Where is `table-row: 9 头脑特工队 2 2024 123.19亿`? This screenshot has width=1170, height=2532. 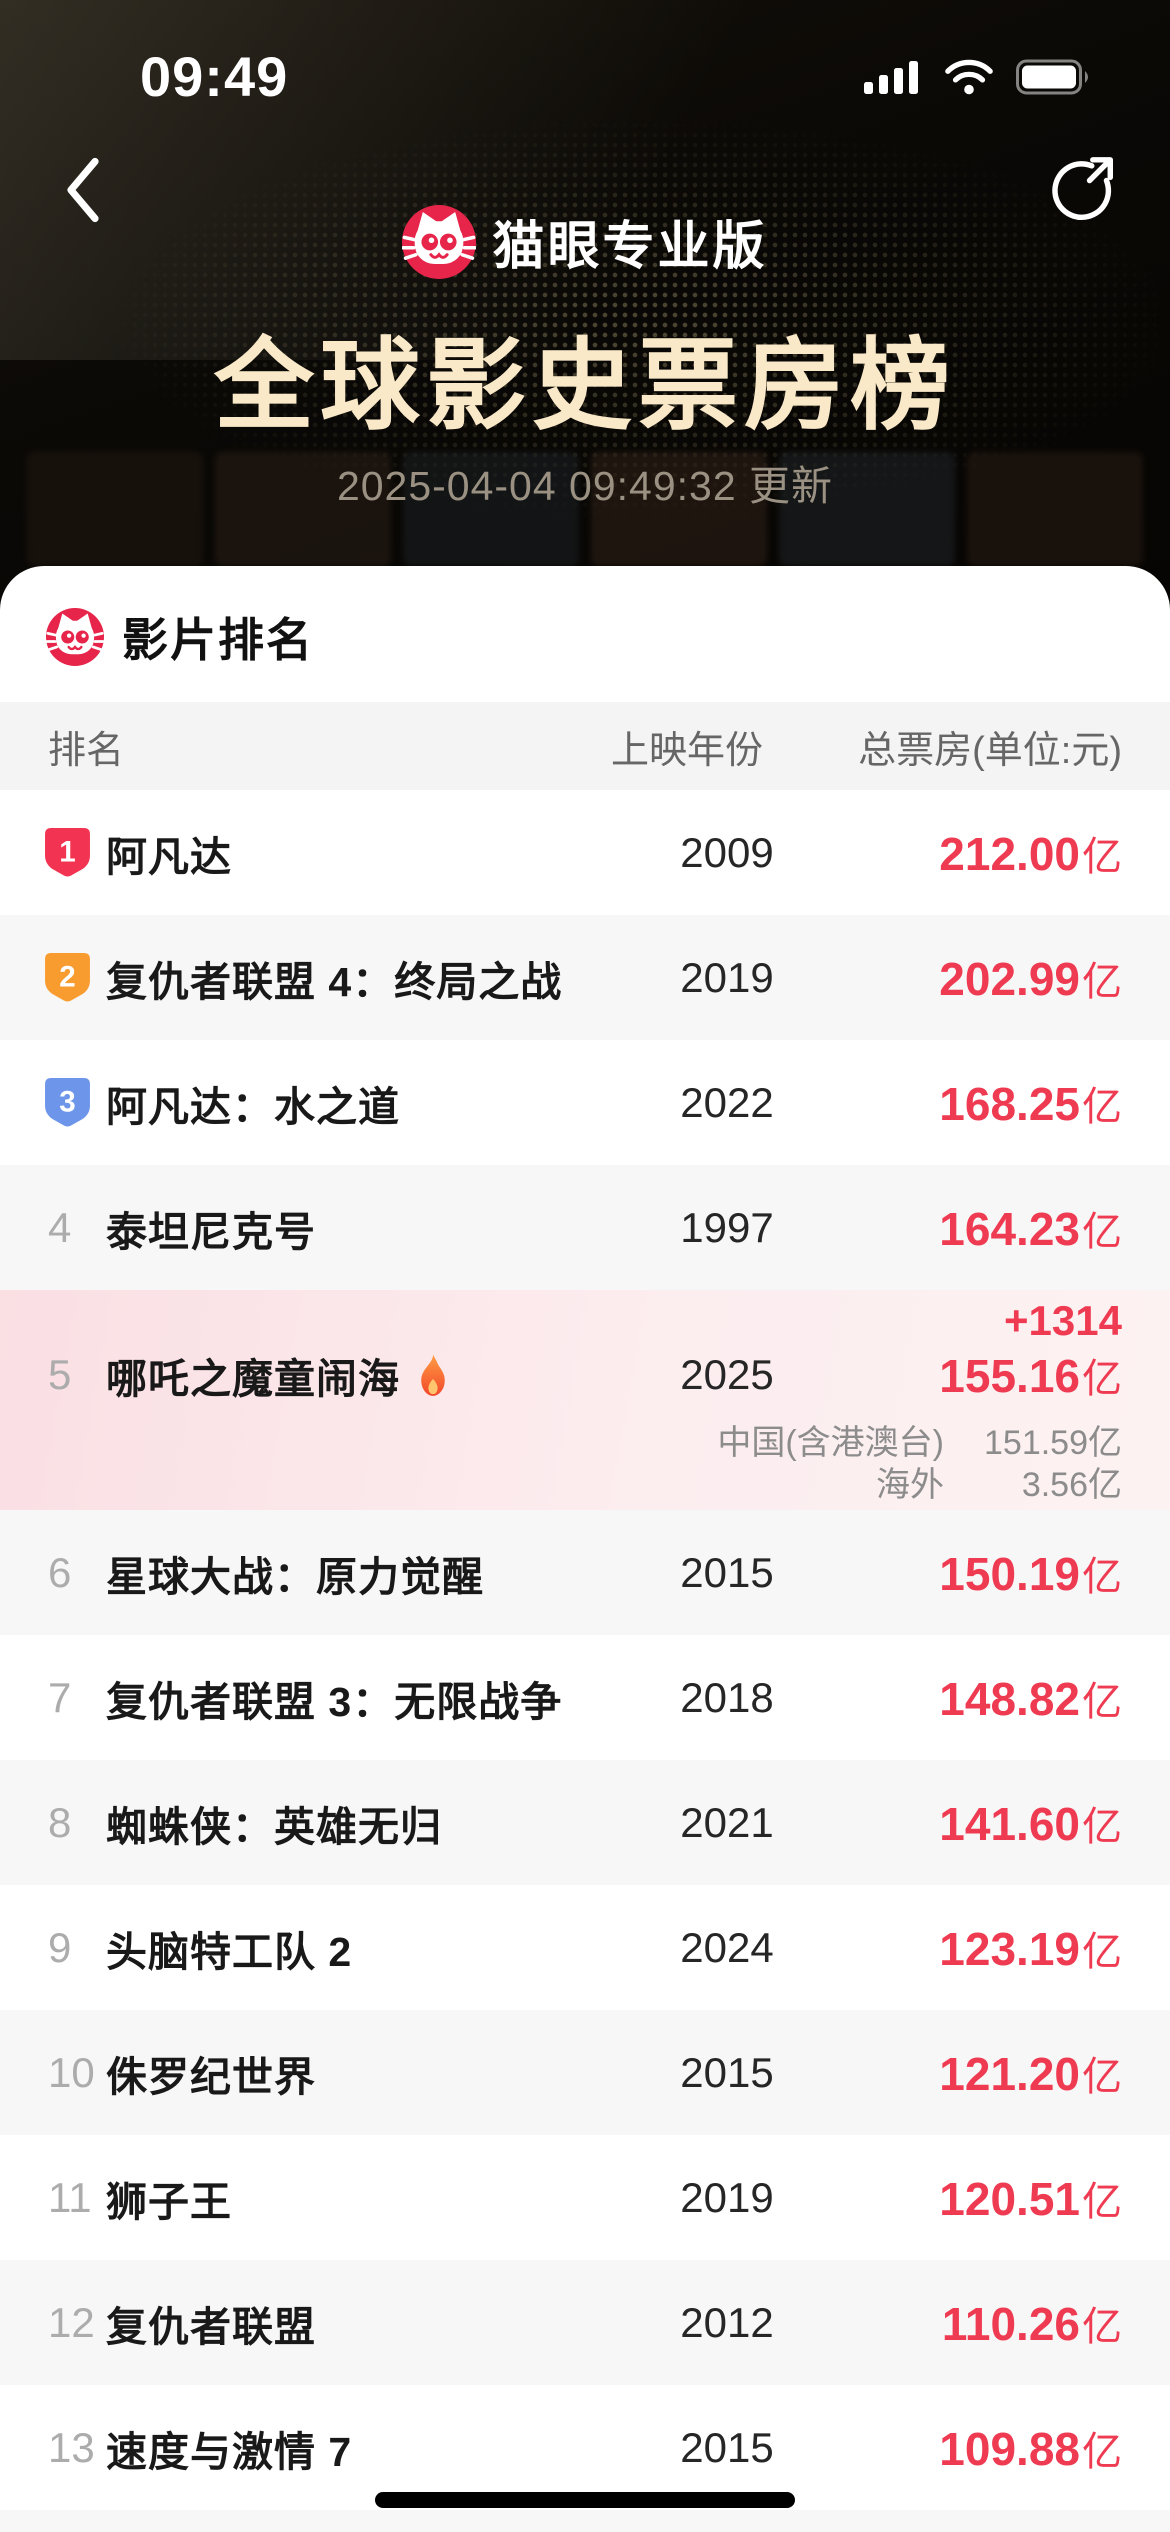
table-row: 9 头脑特工队 2 2024 123.19亿 is located at coordinates (585, 1947).